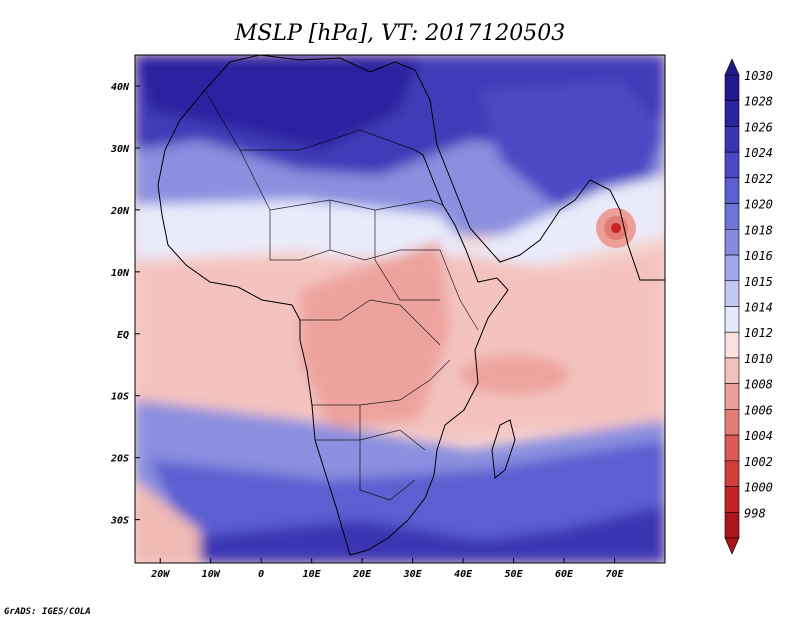 The width and height of the screenshot is (800, 618). What do you see at coordinates (758, 462) in the screenshot?
I see `colorbar-level-label: 1002` at bounding box center [758, 462].